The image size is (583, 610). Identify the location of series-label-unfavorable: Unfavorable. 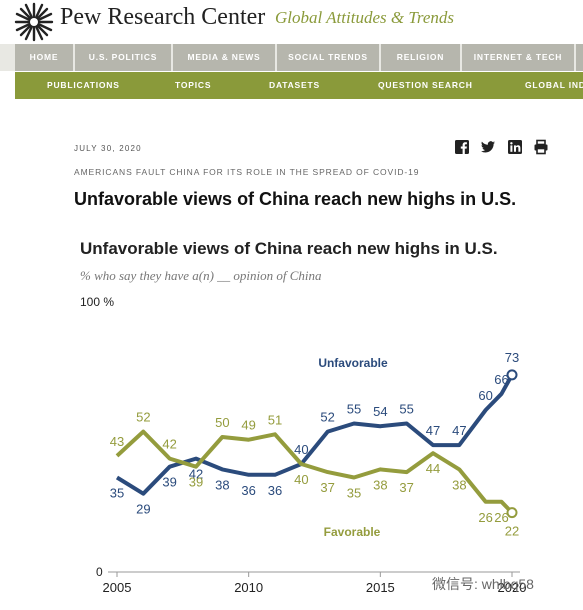
(353, 363).